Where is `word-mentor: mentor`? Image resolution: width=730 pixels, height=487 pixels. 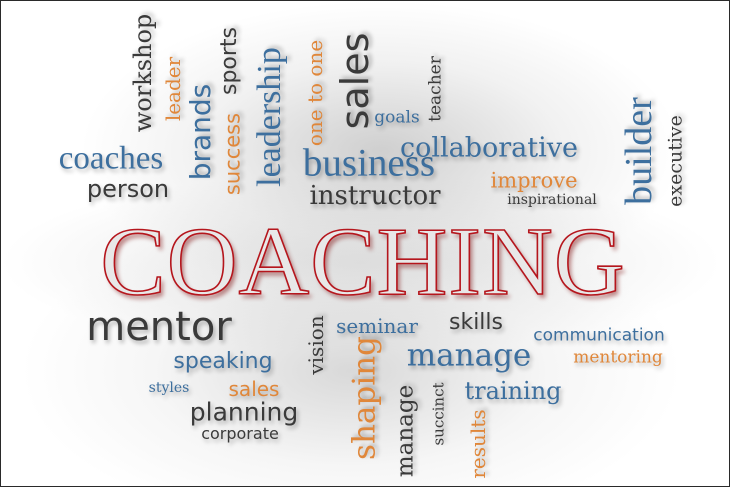 word-mentor: mentor is located at coordinates (159, 327).